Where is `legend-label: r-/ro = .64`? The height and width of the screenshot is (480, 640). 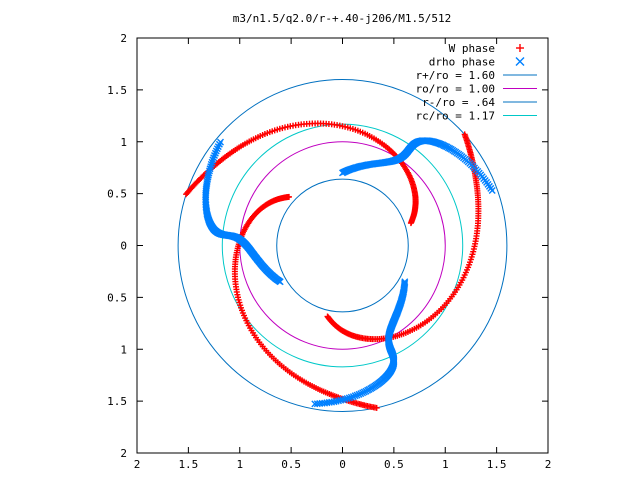 legend-label: r-/ro = .64 is located at coordinates (458, 102).